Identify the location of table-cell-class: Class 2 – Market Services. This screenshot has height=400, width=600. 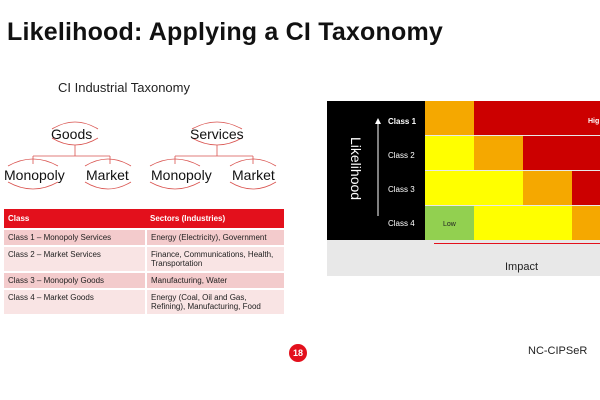
(75, 258).